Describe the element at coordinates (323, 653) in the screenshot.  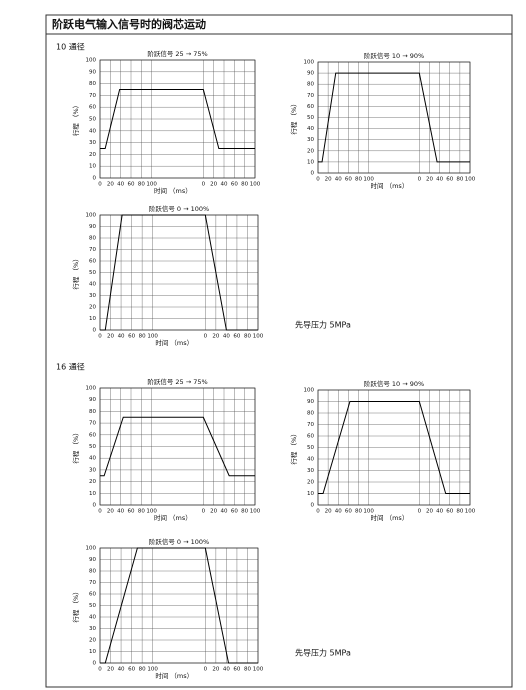
I see `section-note: 先导压力 5MPa` at that location.